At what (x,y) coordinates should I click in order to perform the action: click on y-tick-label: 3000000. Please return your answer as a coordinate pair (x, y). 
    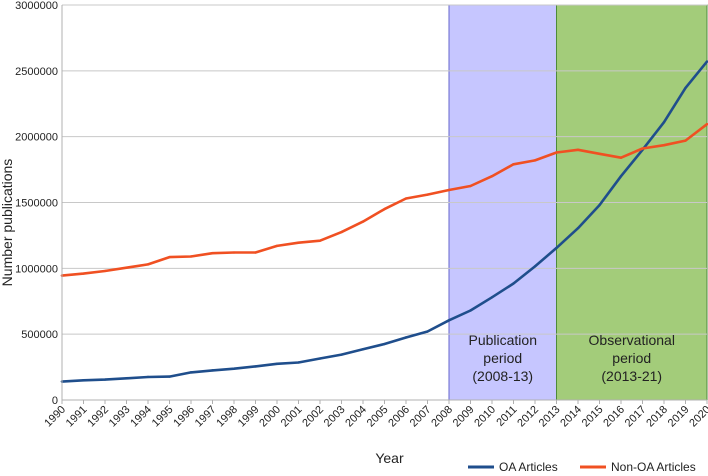
    Looking at the image, I should click on (36, 6).